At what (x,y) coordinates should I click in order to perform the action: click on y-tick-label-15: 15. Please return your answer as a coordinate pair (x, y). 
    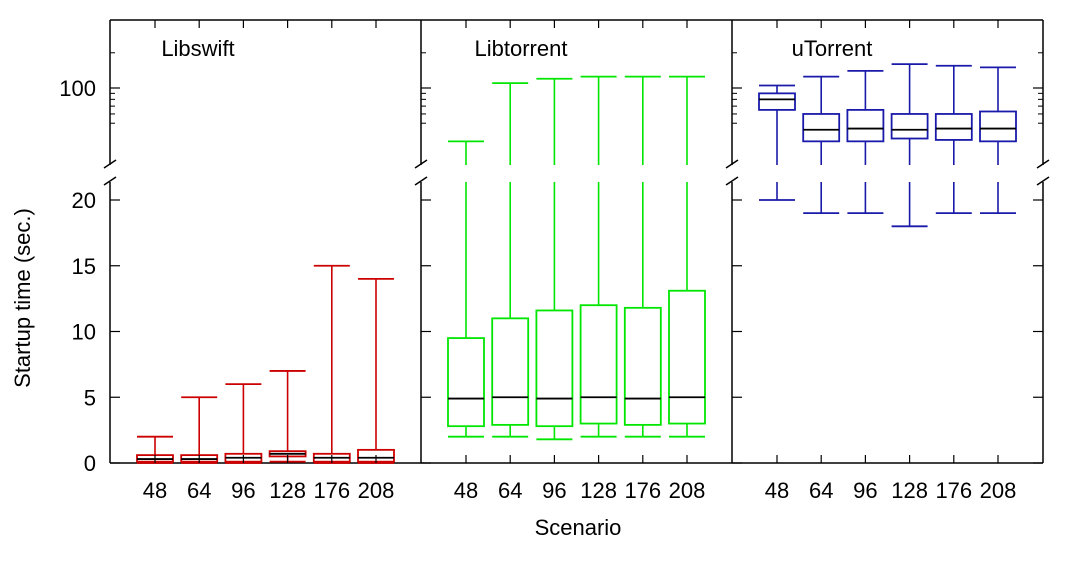
    Looking at the image, I should click on (84, 266).